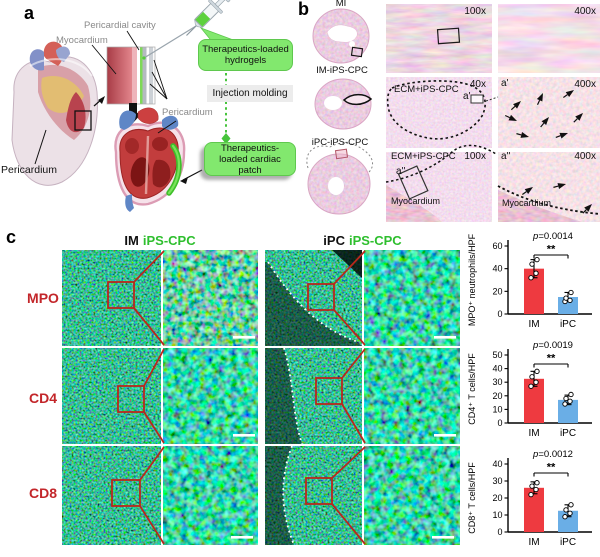 This screenshot has height=557, width=600. What do you see at coordinates (412, 298) in the screenshot?
I see `if-ipc-mpo-inset` at bounding box center [412, 298].